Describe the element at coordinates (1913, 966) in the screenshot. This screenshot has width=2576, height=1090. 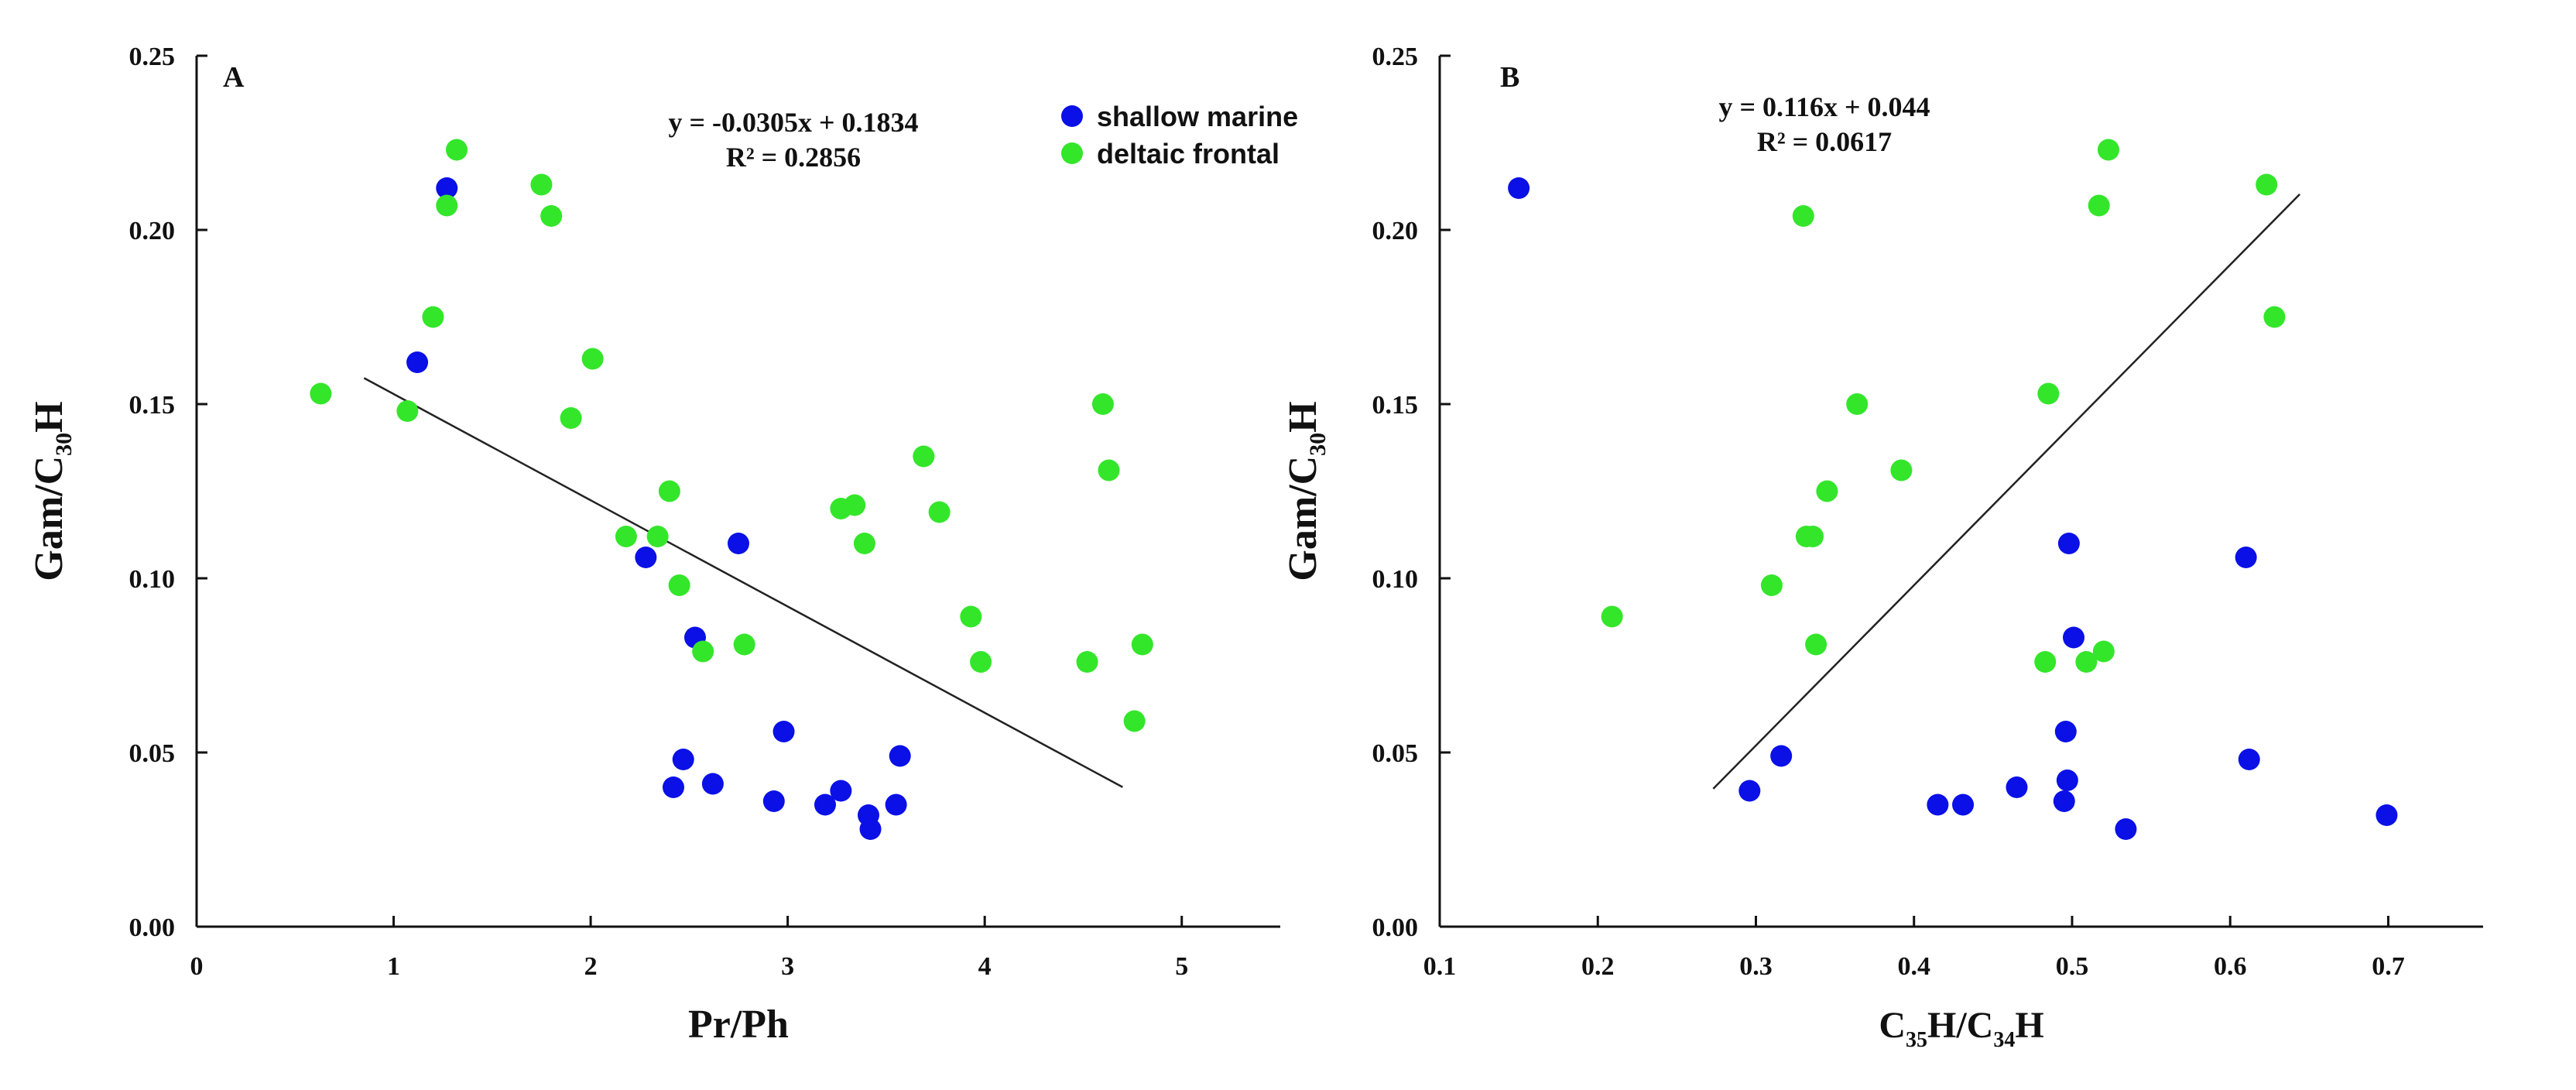
I see `x-tick-label: 0.4` at that location.